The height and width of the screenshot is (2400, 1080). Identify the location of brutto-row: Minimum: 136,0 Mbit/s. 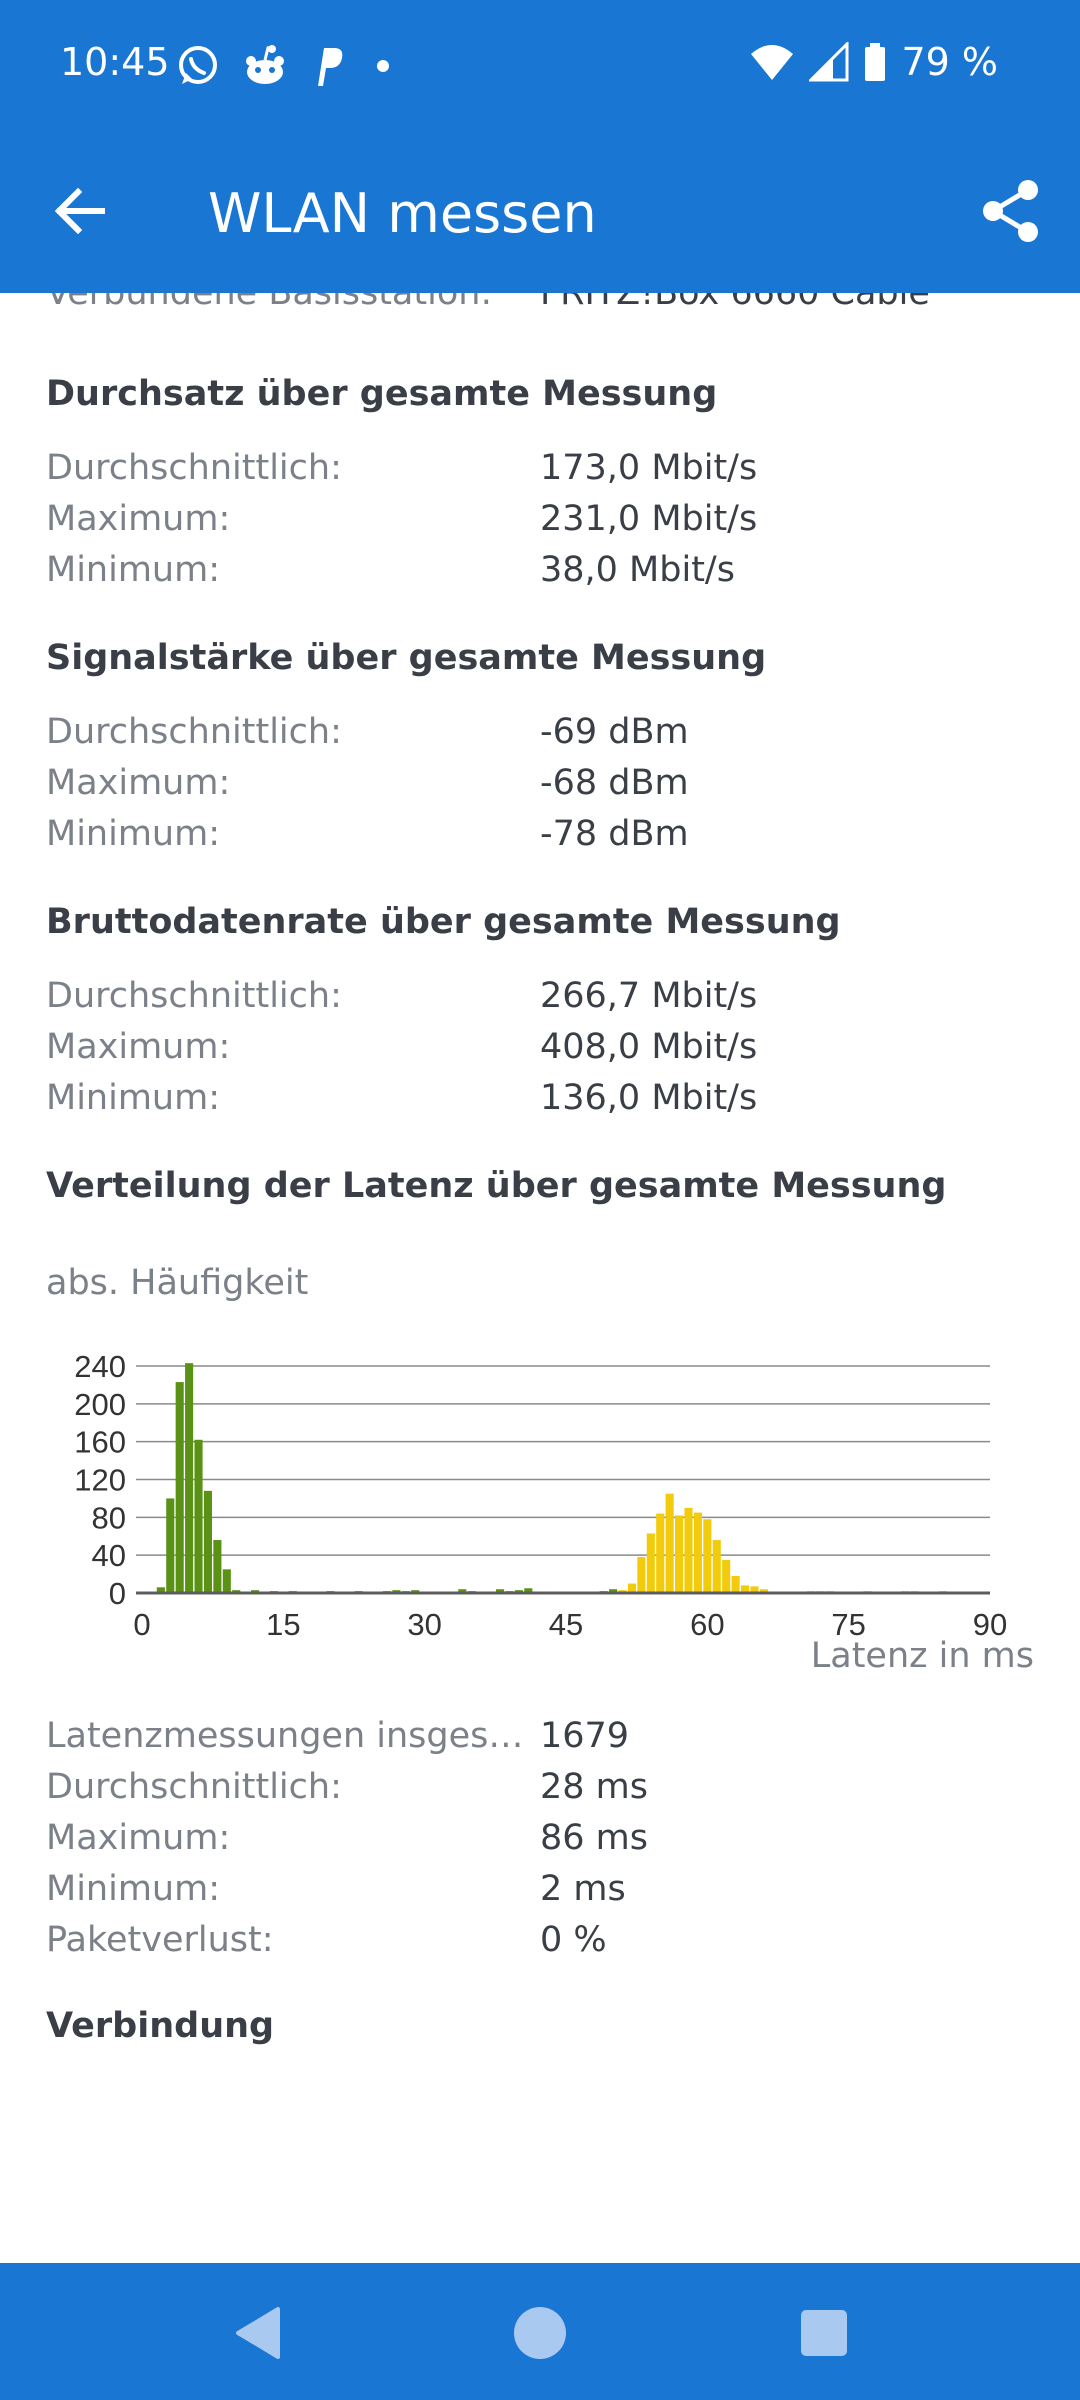
(541, 1103).